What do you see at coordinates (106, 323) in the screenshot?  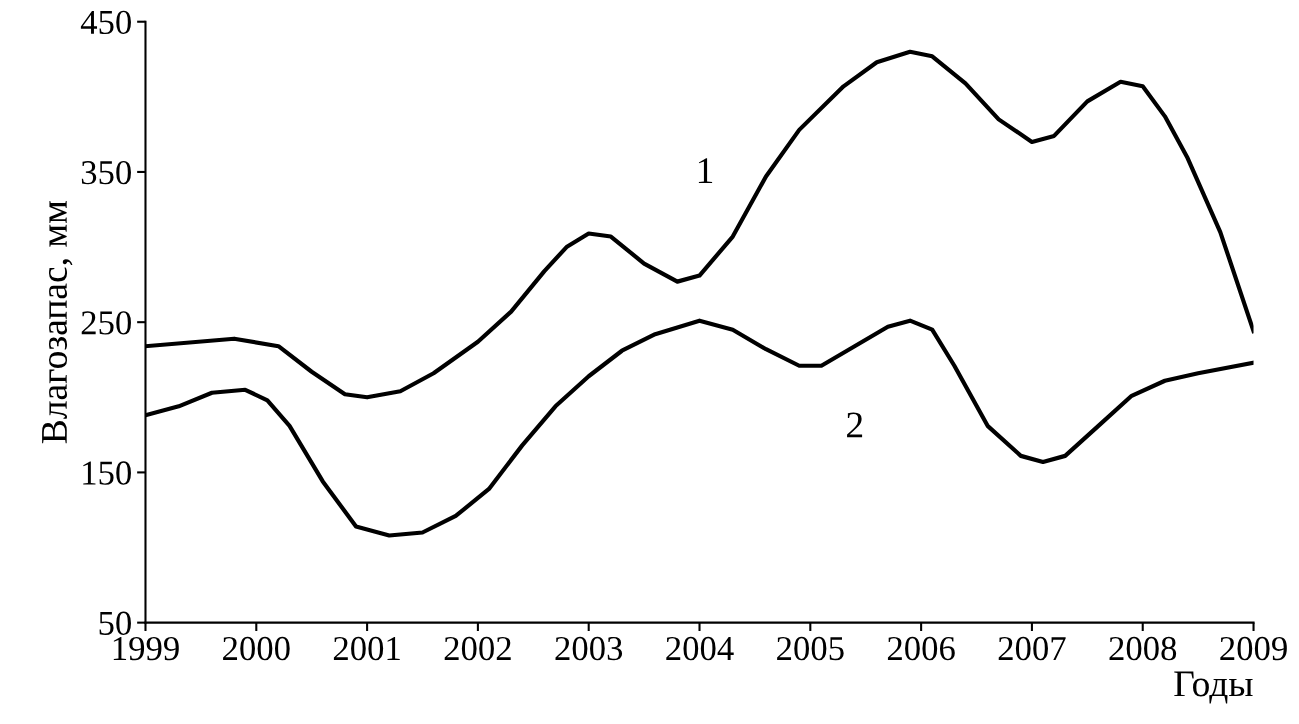 I see `y-tick-label: 250` at bounding box center [106, 323].